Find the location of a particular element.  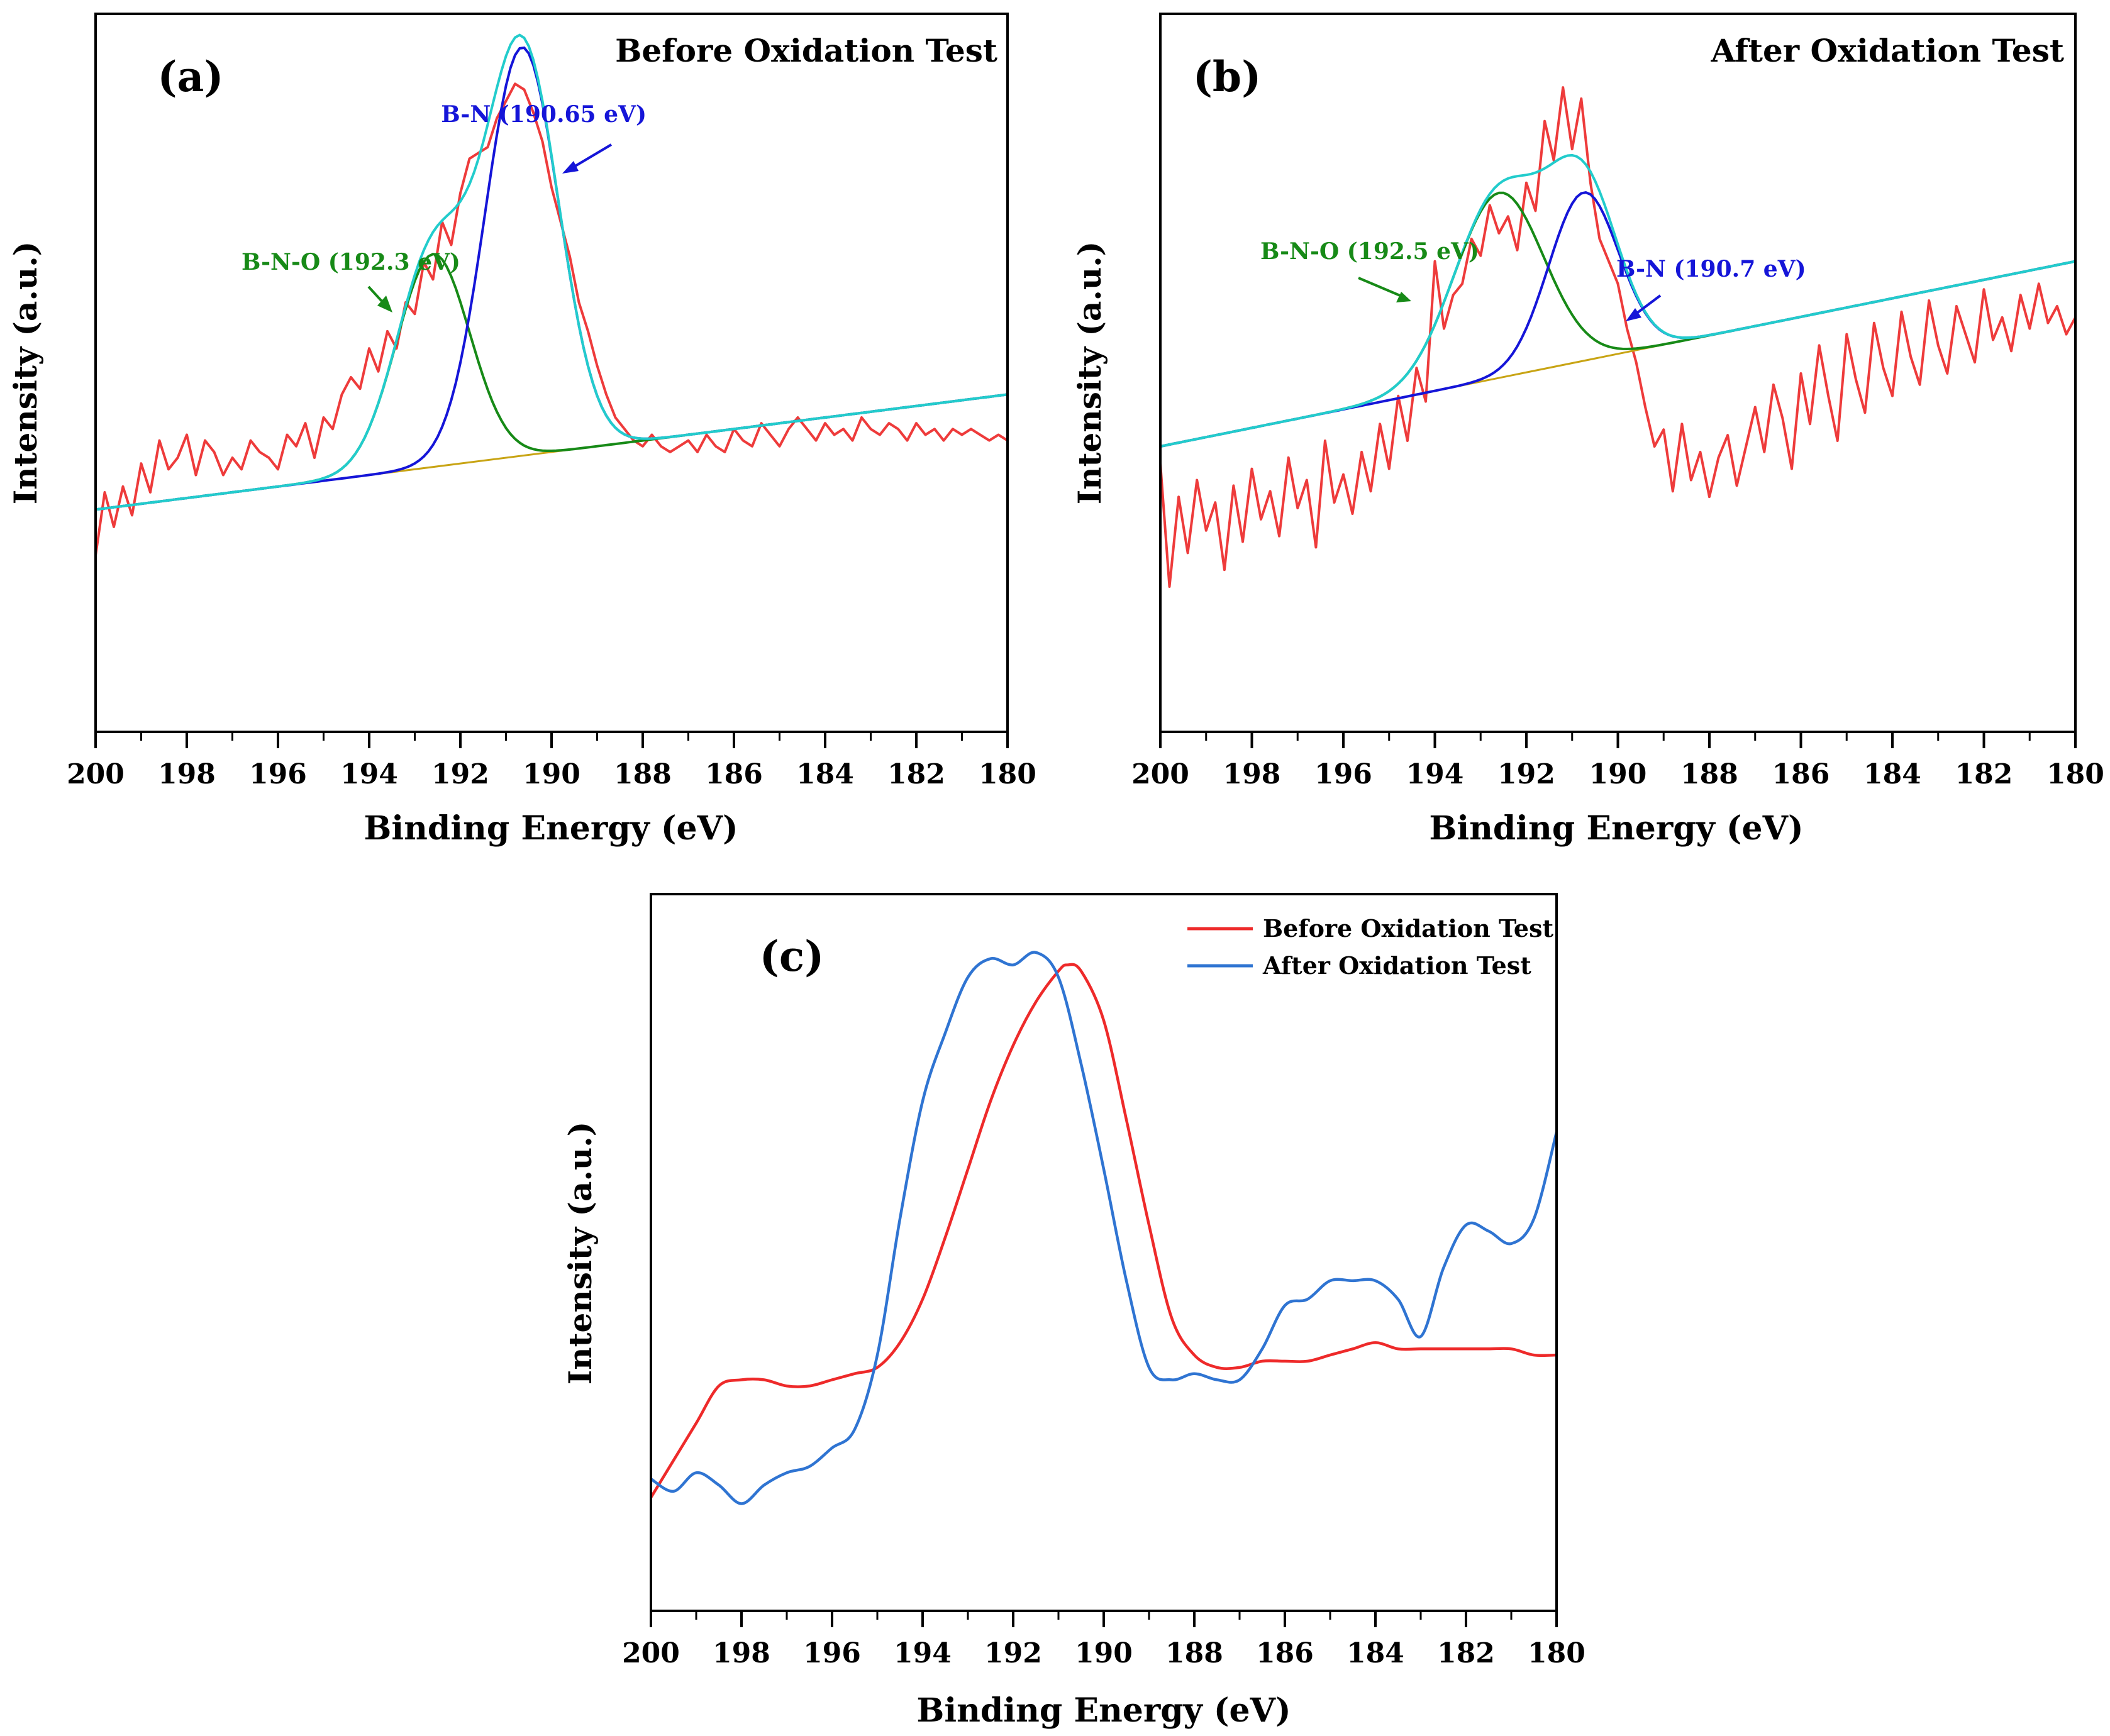

panel-b-x-tick-label: 192 is located at coordinates (1526, 774).